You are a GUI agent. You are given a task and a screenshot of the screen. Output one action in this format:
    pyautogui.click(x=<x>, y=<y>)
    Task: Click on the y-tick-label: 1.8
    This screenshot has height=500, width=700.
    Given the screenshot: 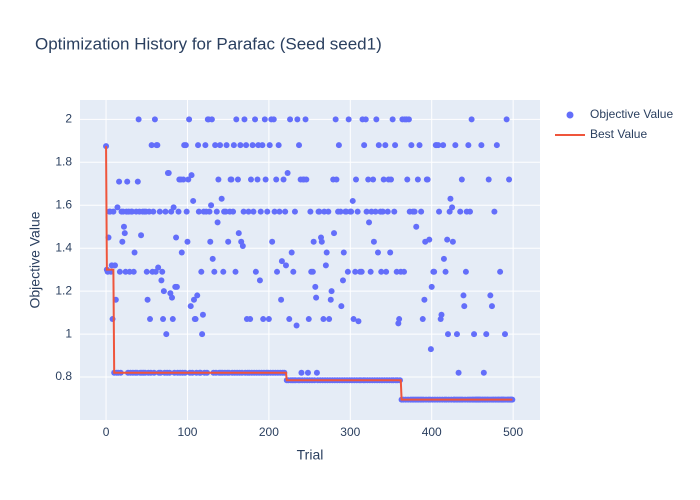 What is the action you would take?
    pyautogui.click(x=63, y=161)
    